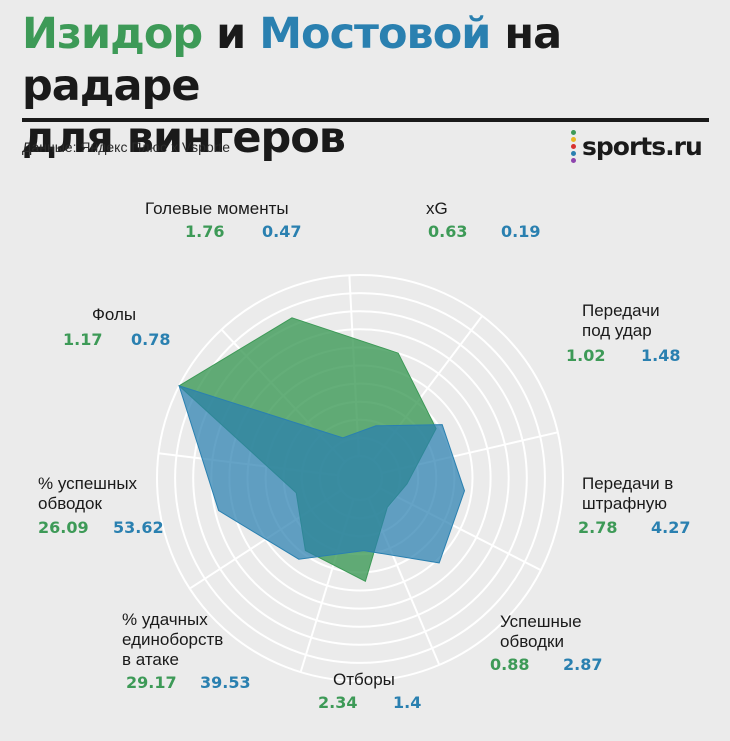  I want to click on izidor-value: 1.76, so click(205, 231).